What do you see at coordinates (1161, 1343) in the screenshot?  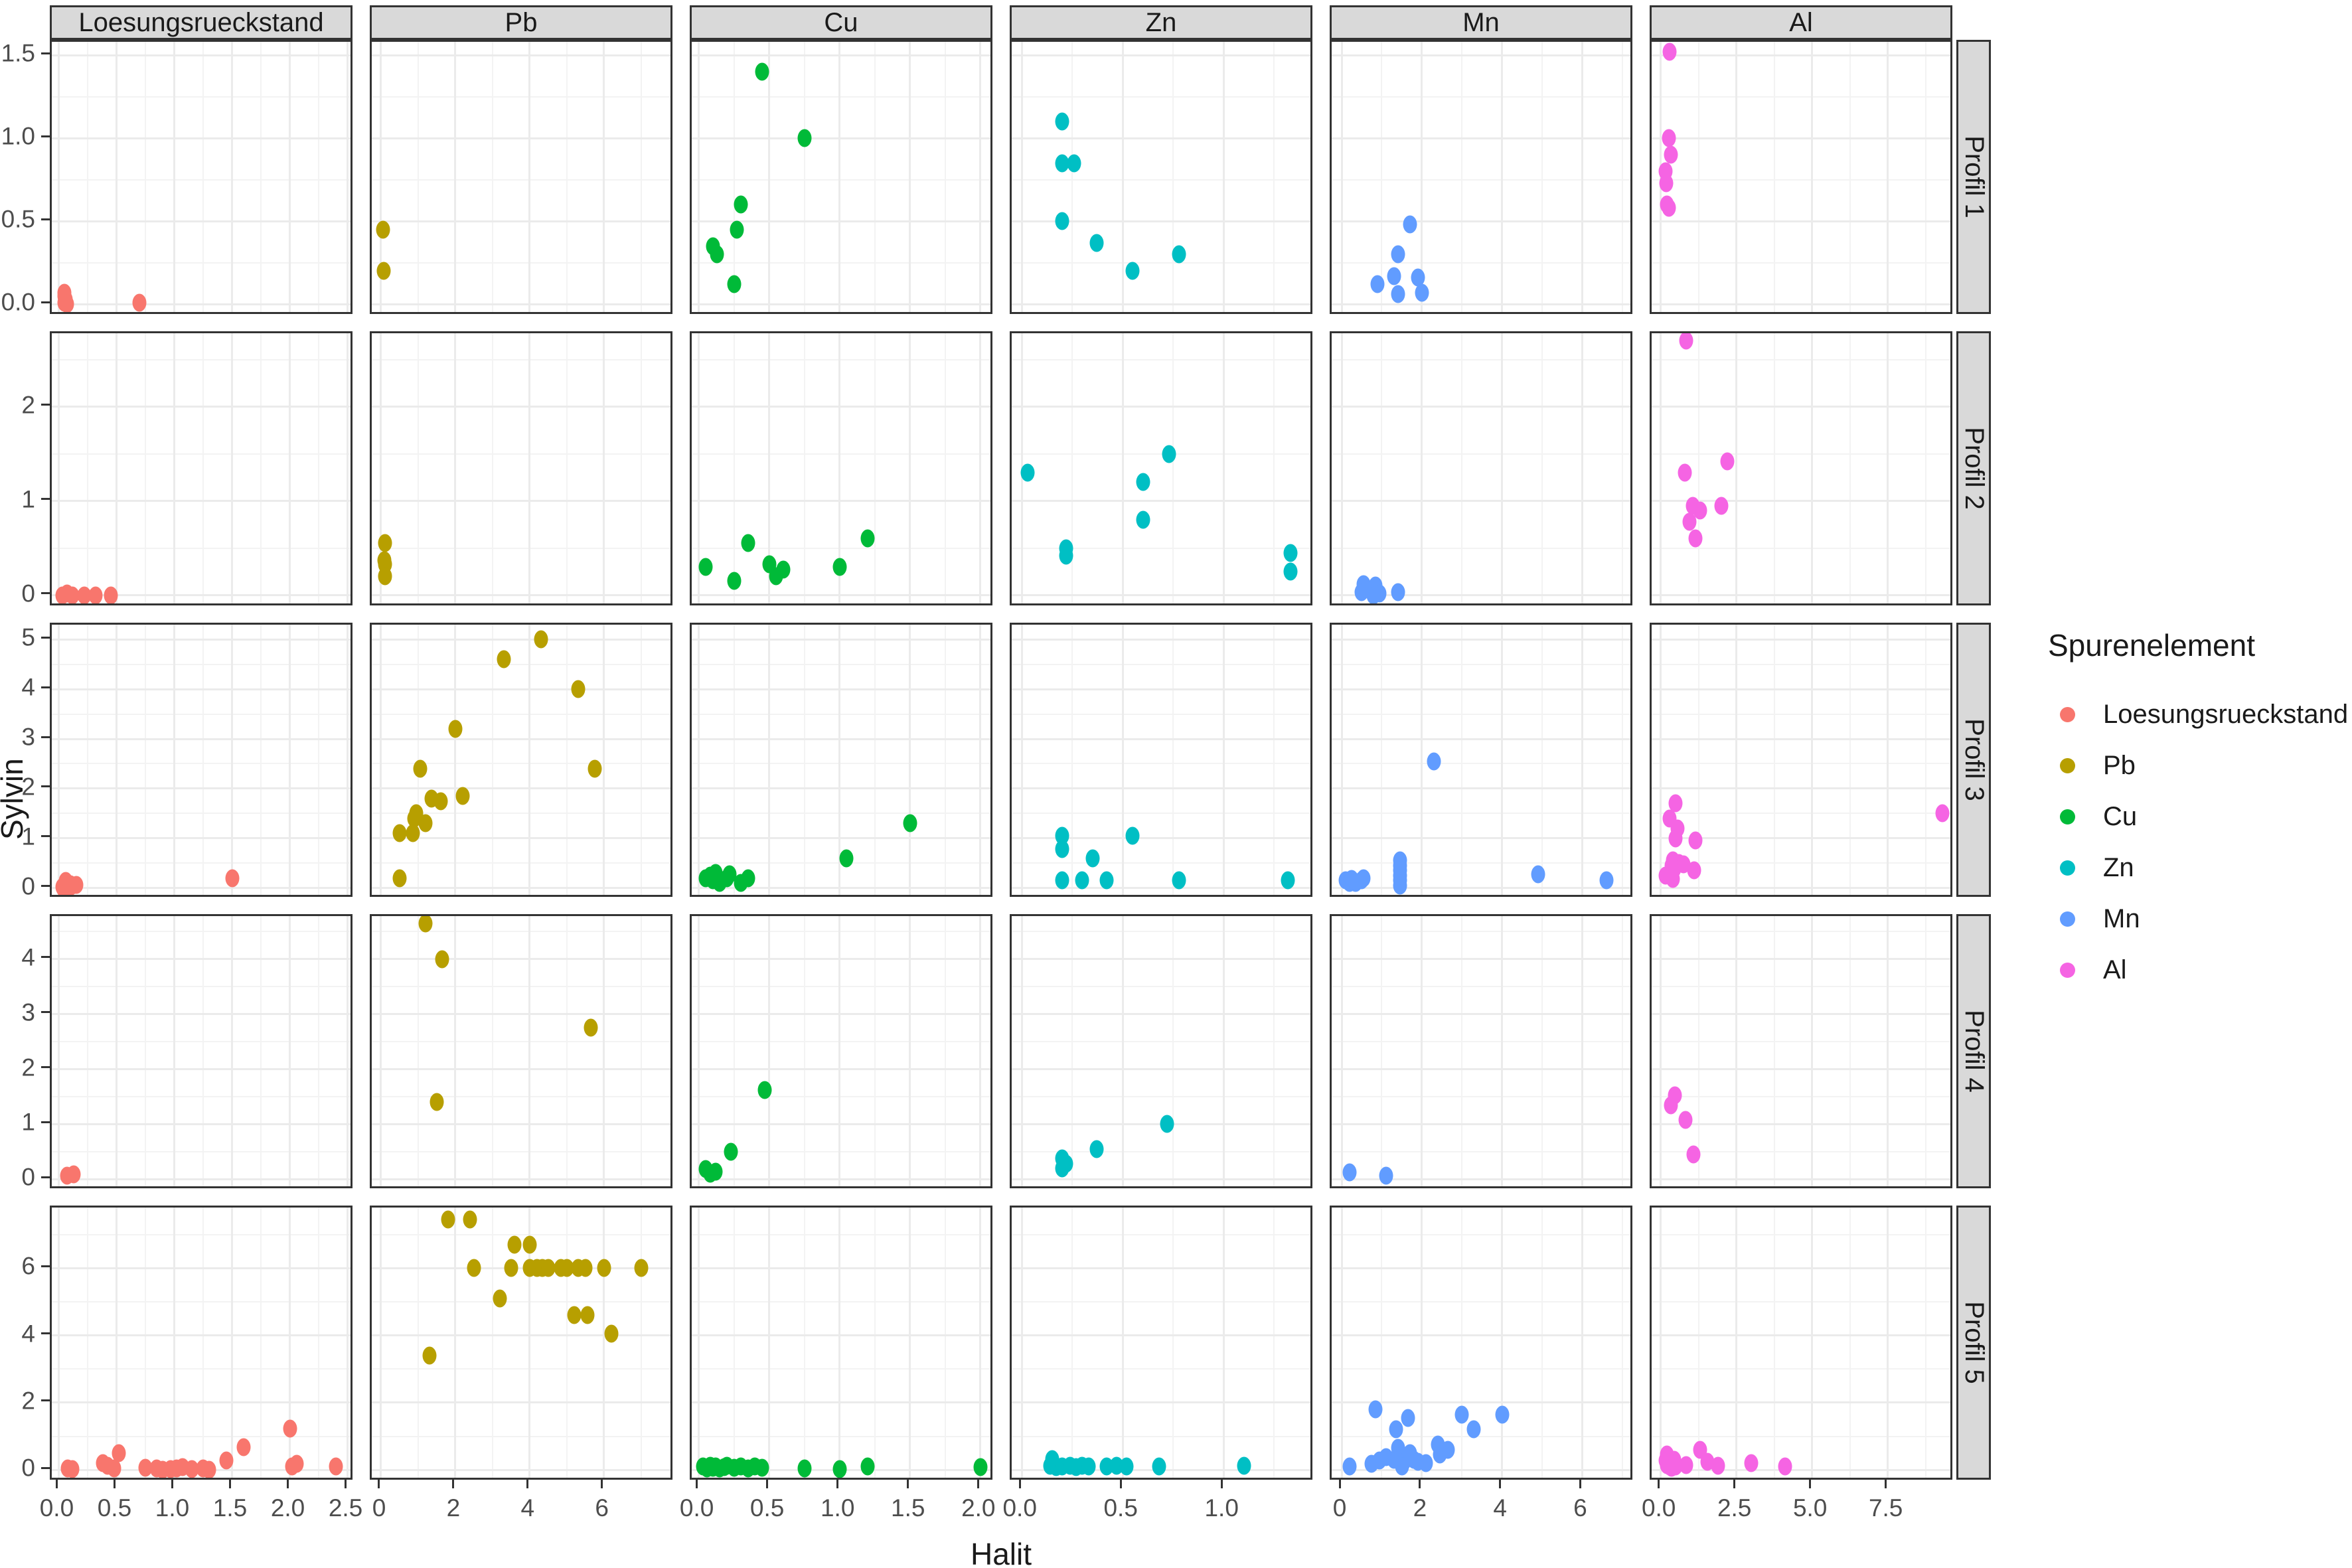 I see `panel-Profil5-Zn` at bounding box center [1161, 1343].